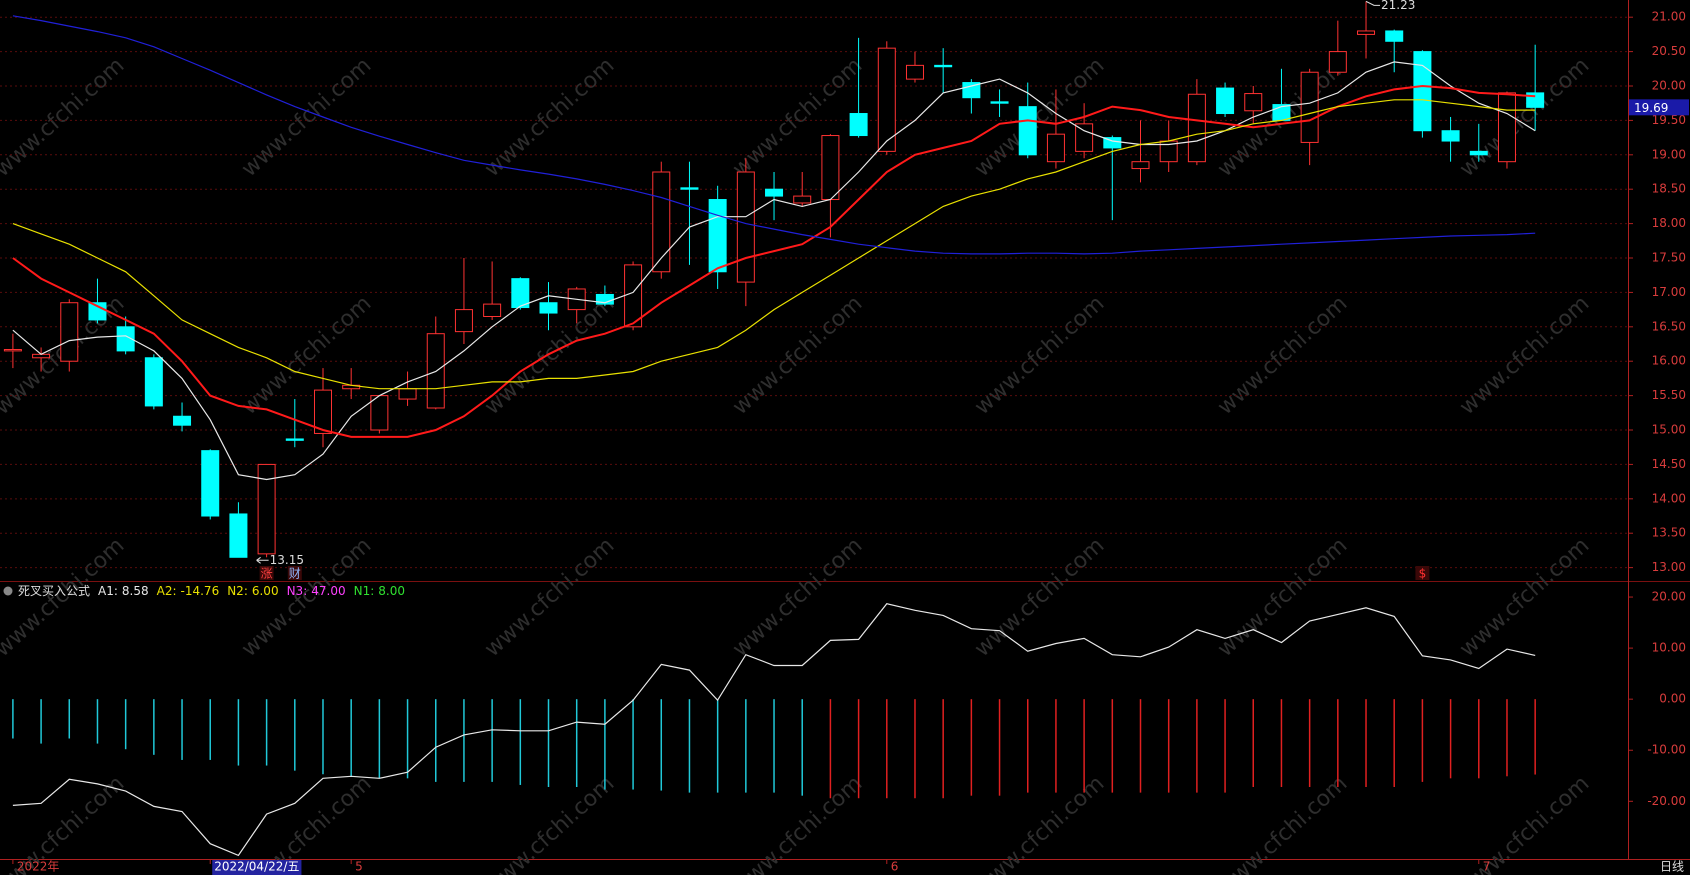 The height and width of the screenshot is (875, 1690). Describe the element at coordinates (1672, 867) in the screenshot. I see `period-label: 日线` at that location.